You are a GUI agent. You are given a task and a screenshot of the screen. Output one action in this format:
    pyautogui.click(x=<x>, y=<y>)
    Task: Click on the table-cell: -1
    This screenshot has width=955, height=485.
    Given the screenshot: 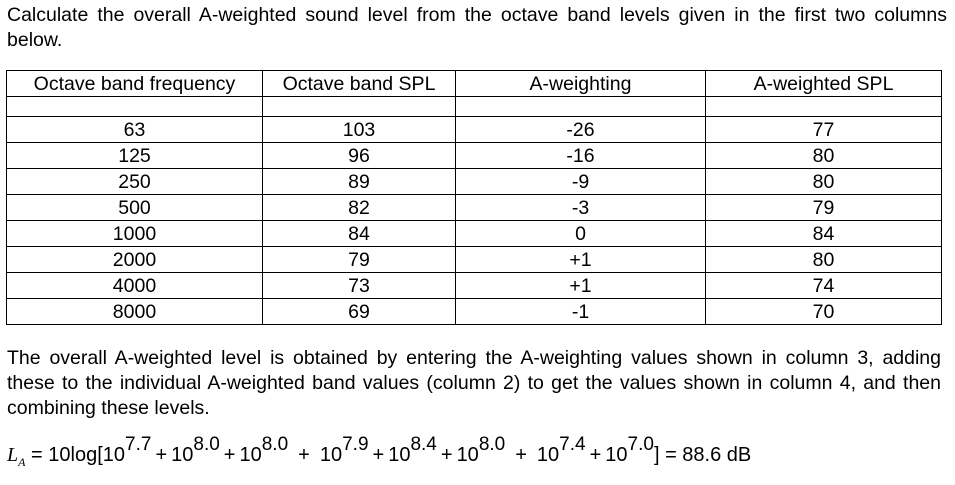 What is the action you would take?
    pyautogui.click(x=580, y=311)
    